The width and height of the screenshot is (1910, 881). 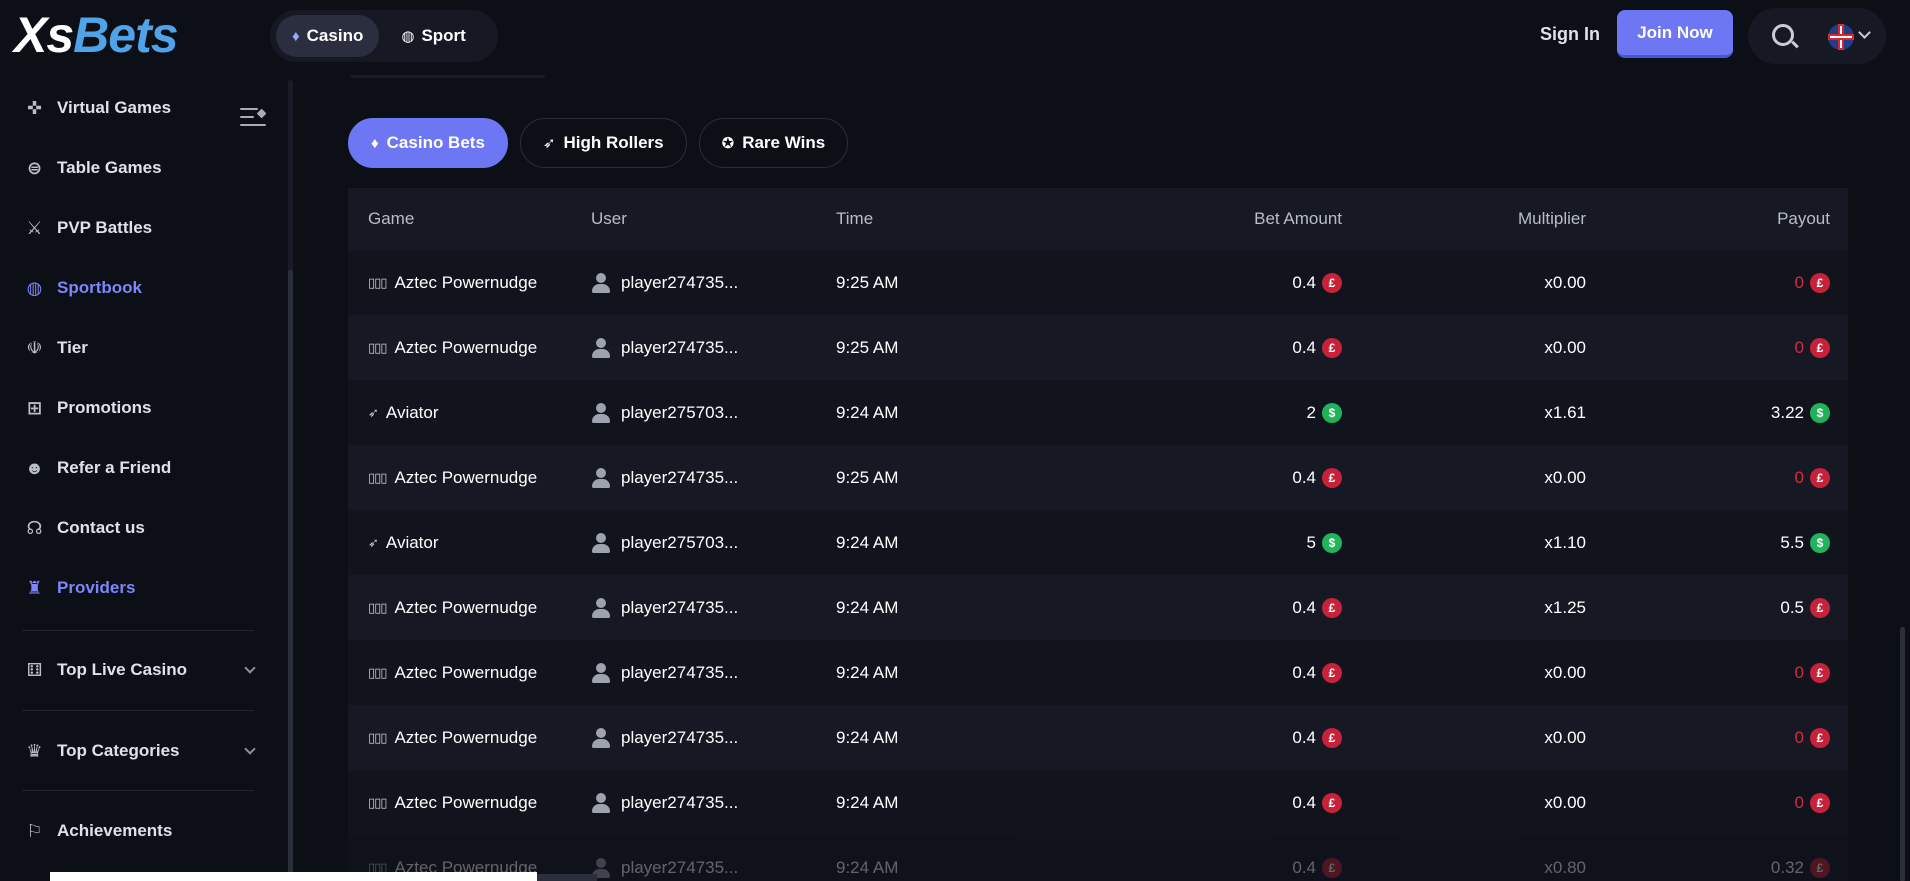 What do you see at coordinates (100, 751) in the screenshot?
I see `sidebar-item-top-categories: ♛ Top Categories` at bounding box center [100, 751].